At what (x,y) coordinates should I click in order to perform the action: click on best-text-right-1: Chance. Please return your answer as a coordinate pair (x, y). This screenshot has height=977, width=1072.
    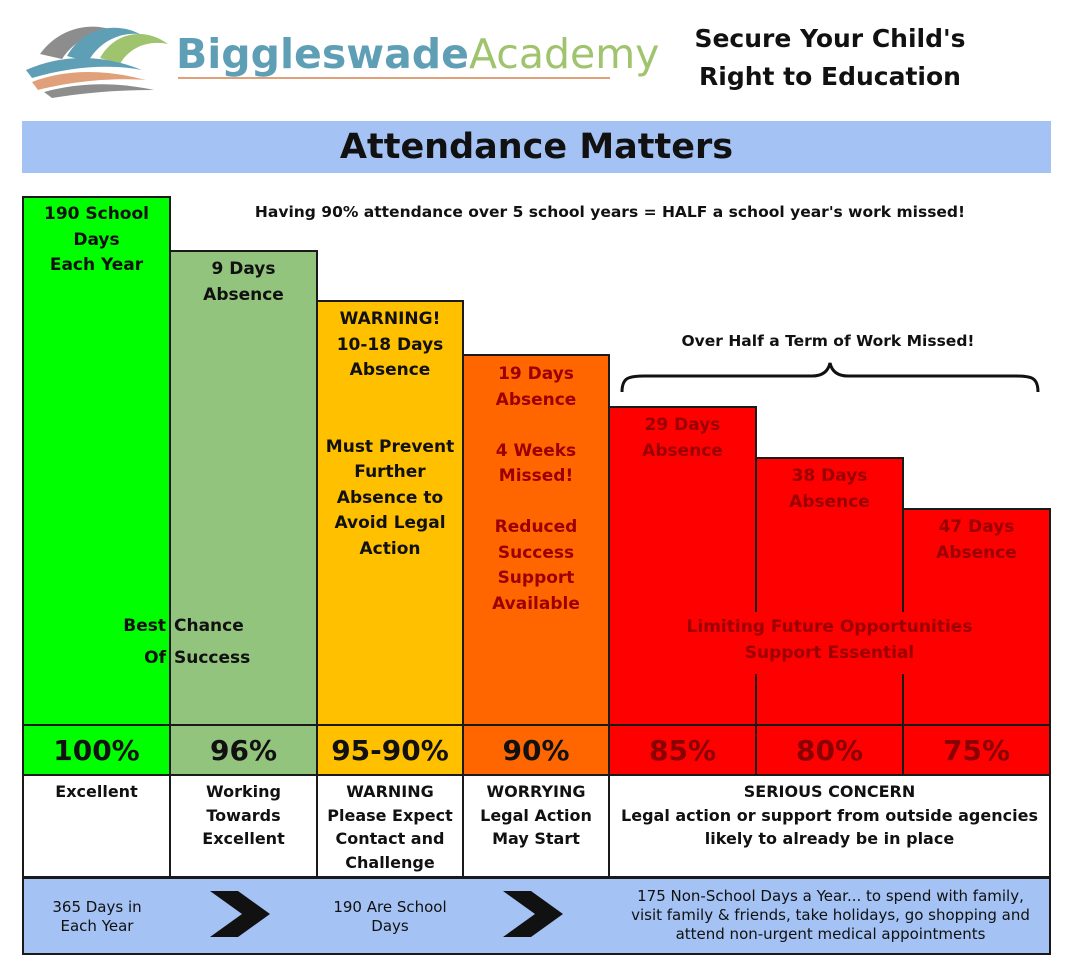
    Looking at the image, I should click on (209, 626).